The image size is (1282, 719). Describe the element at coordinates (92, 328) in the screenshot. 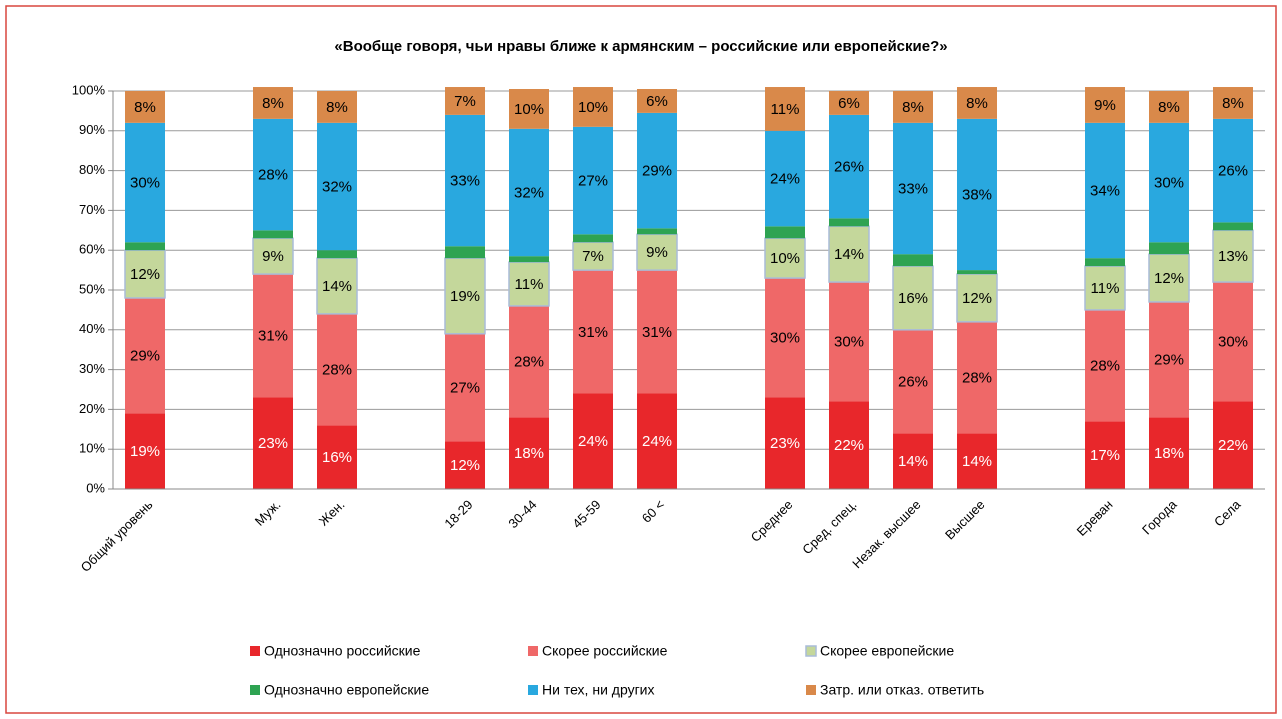

I see `y-tick-label: 40%` at that location.